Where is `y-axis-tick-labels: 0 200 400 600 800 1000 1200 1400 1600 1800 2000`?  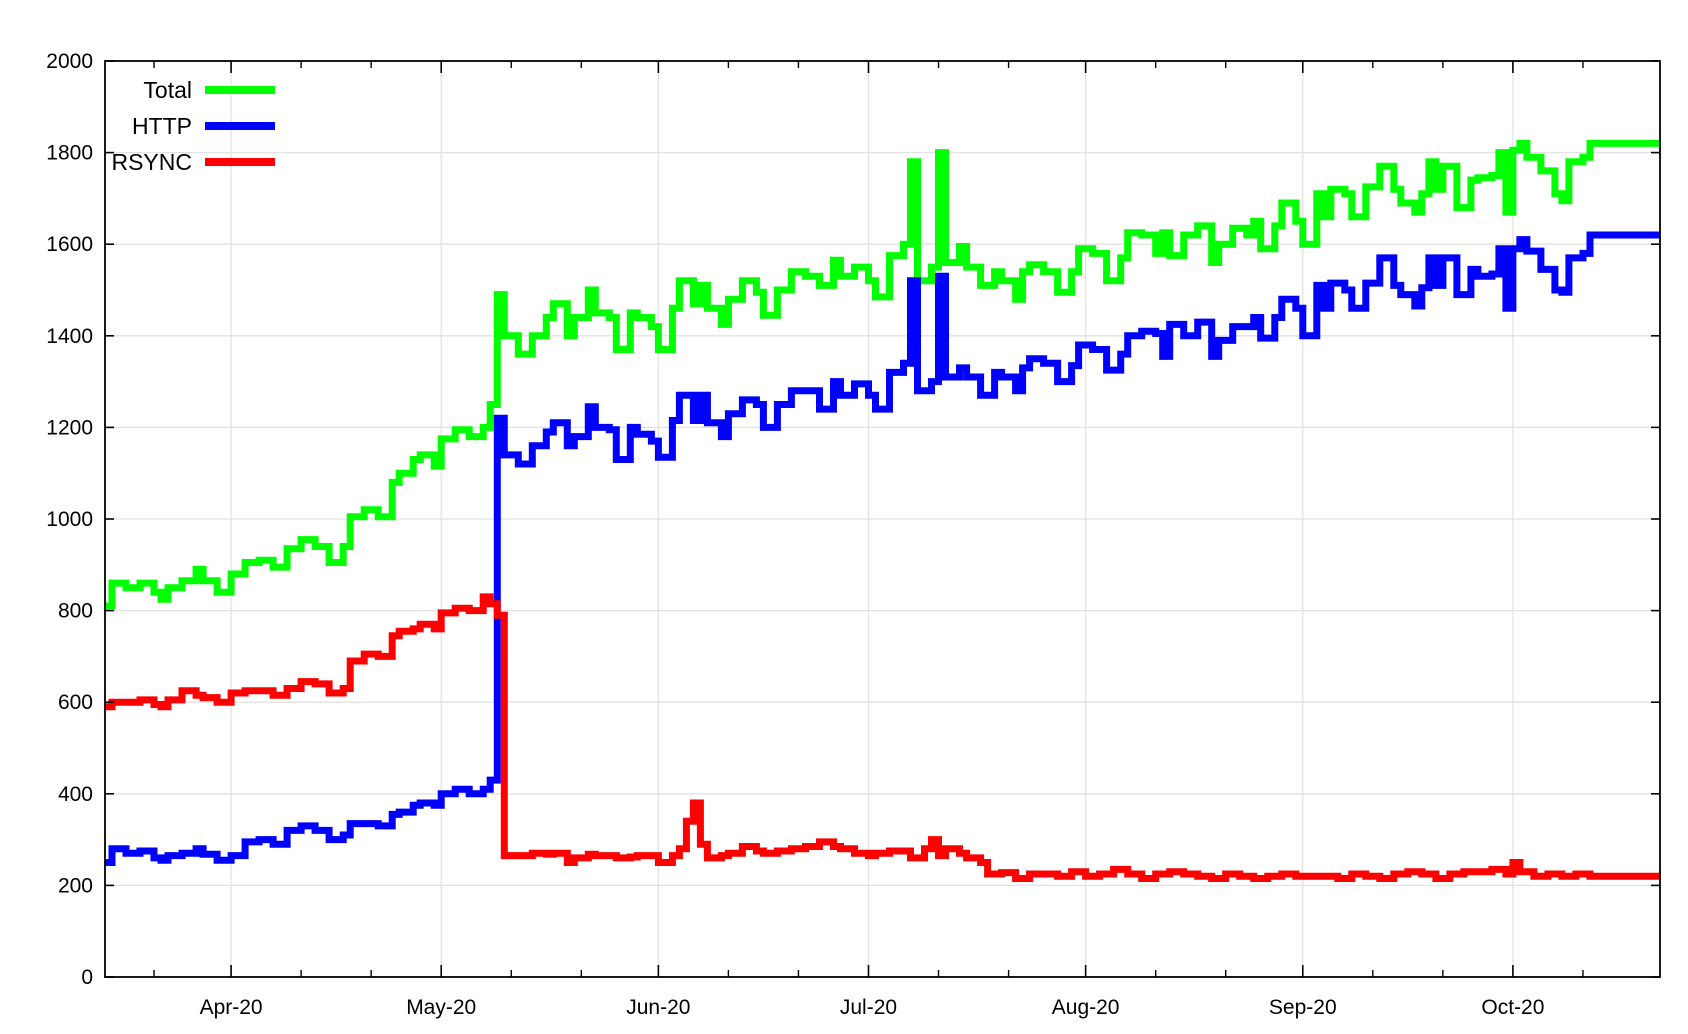 y-axis-tick-labels: 0 200 400 600 800 1000 1200 1400 1600 1800 2000 is located at coordinates (69, 519).